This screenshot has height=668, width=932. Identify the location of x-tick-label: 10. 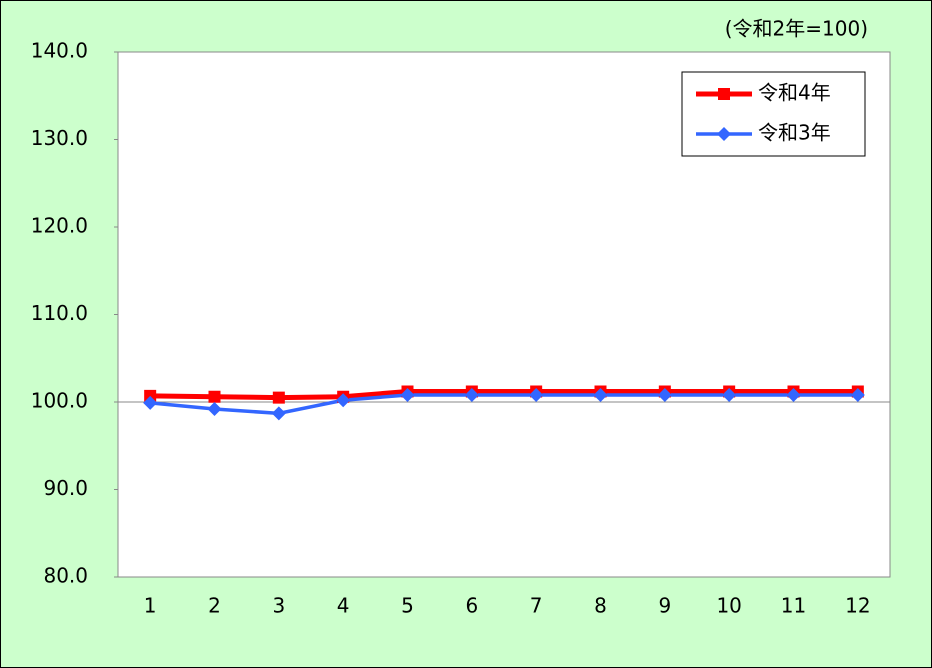
(728, 606).